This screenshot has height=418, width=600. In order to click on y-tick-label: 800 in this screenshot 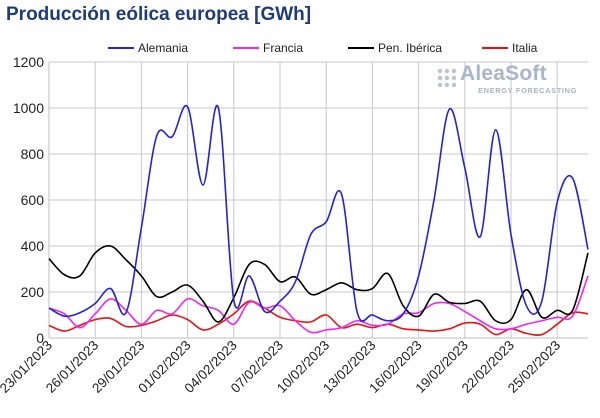, I will do `click(33, 154)`.